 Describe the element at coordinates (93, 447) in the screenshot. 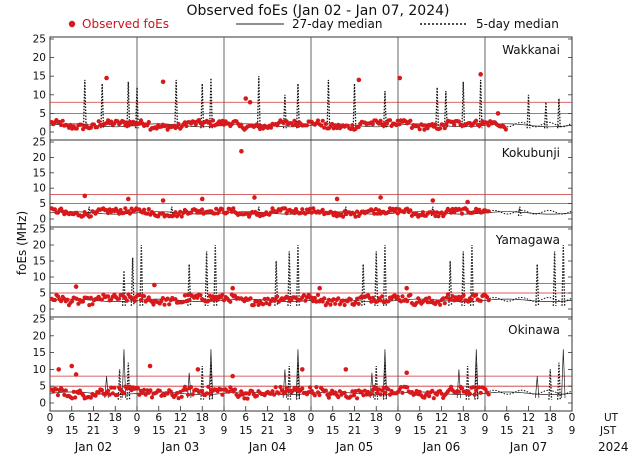

I see `day-label: Jan 02` at that location.